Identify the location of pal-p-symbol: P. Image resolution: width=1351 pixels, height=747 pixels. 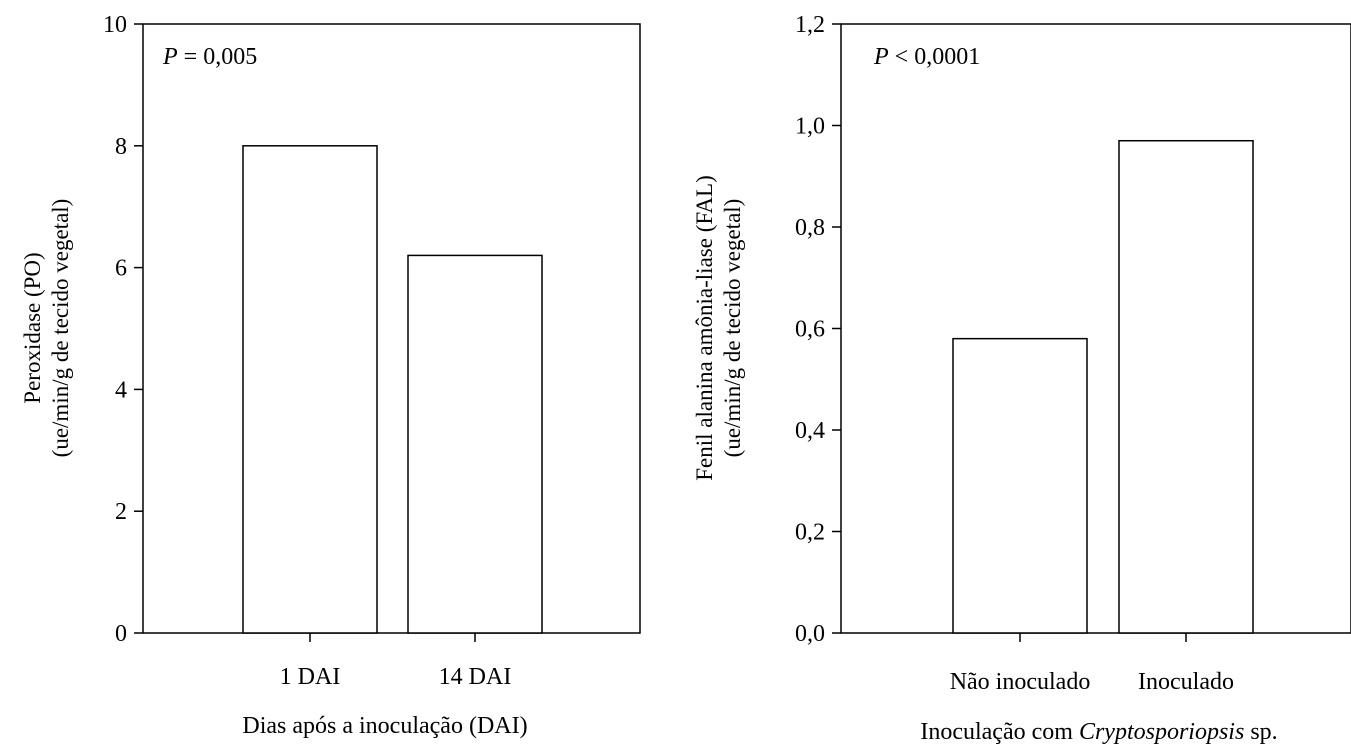
(881, 57).